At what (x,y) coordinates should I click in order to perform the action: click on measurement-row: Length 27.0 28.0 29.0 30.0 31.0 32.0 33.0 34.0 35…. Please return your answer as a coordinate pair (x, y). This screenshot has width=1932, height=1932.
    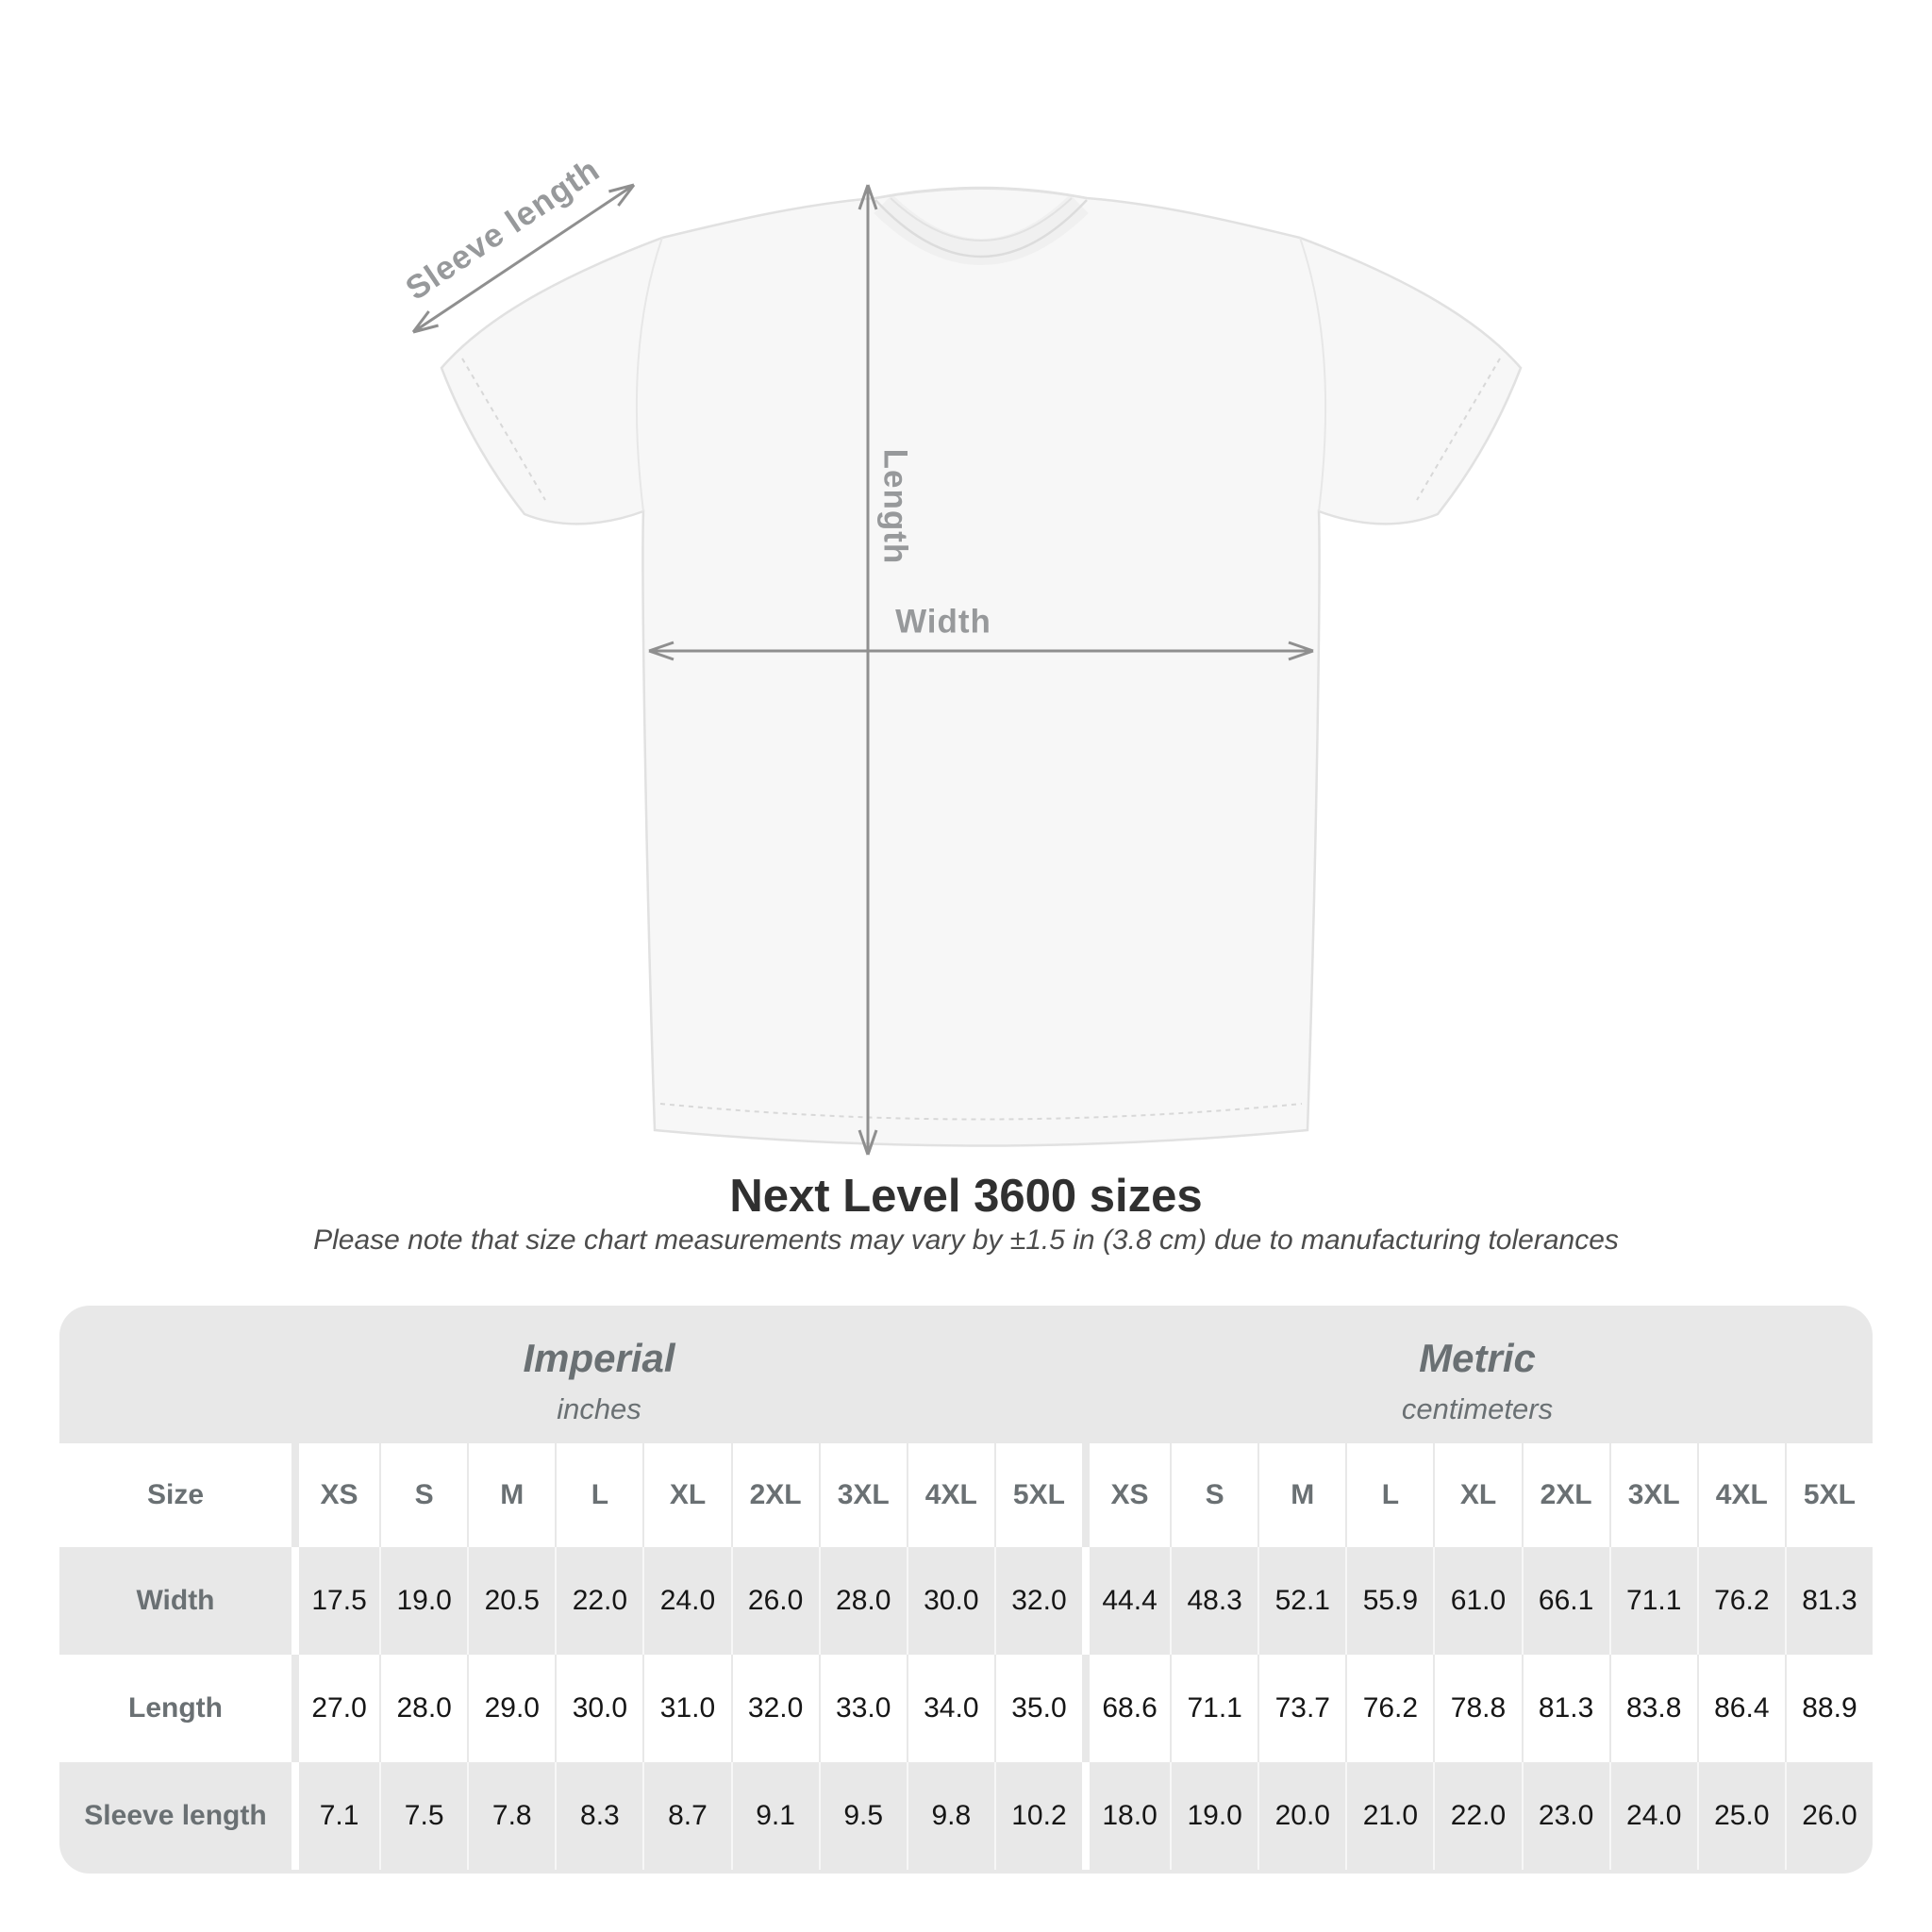
    Looking at the image, I should click on (966, 1709).